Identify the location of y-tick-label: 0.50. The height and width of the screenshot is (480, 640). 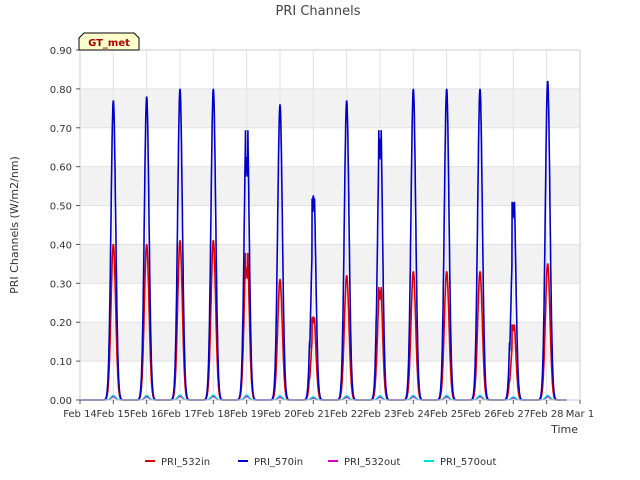
(61, 207).